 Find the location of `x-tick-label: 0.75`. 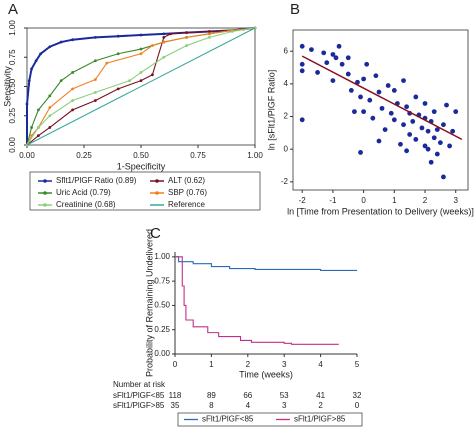

x-tick-label: 0.75 is located at coordinates (198, 155).